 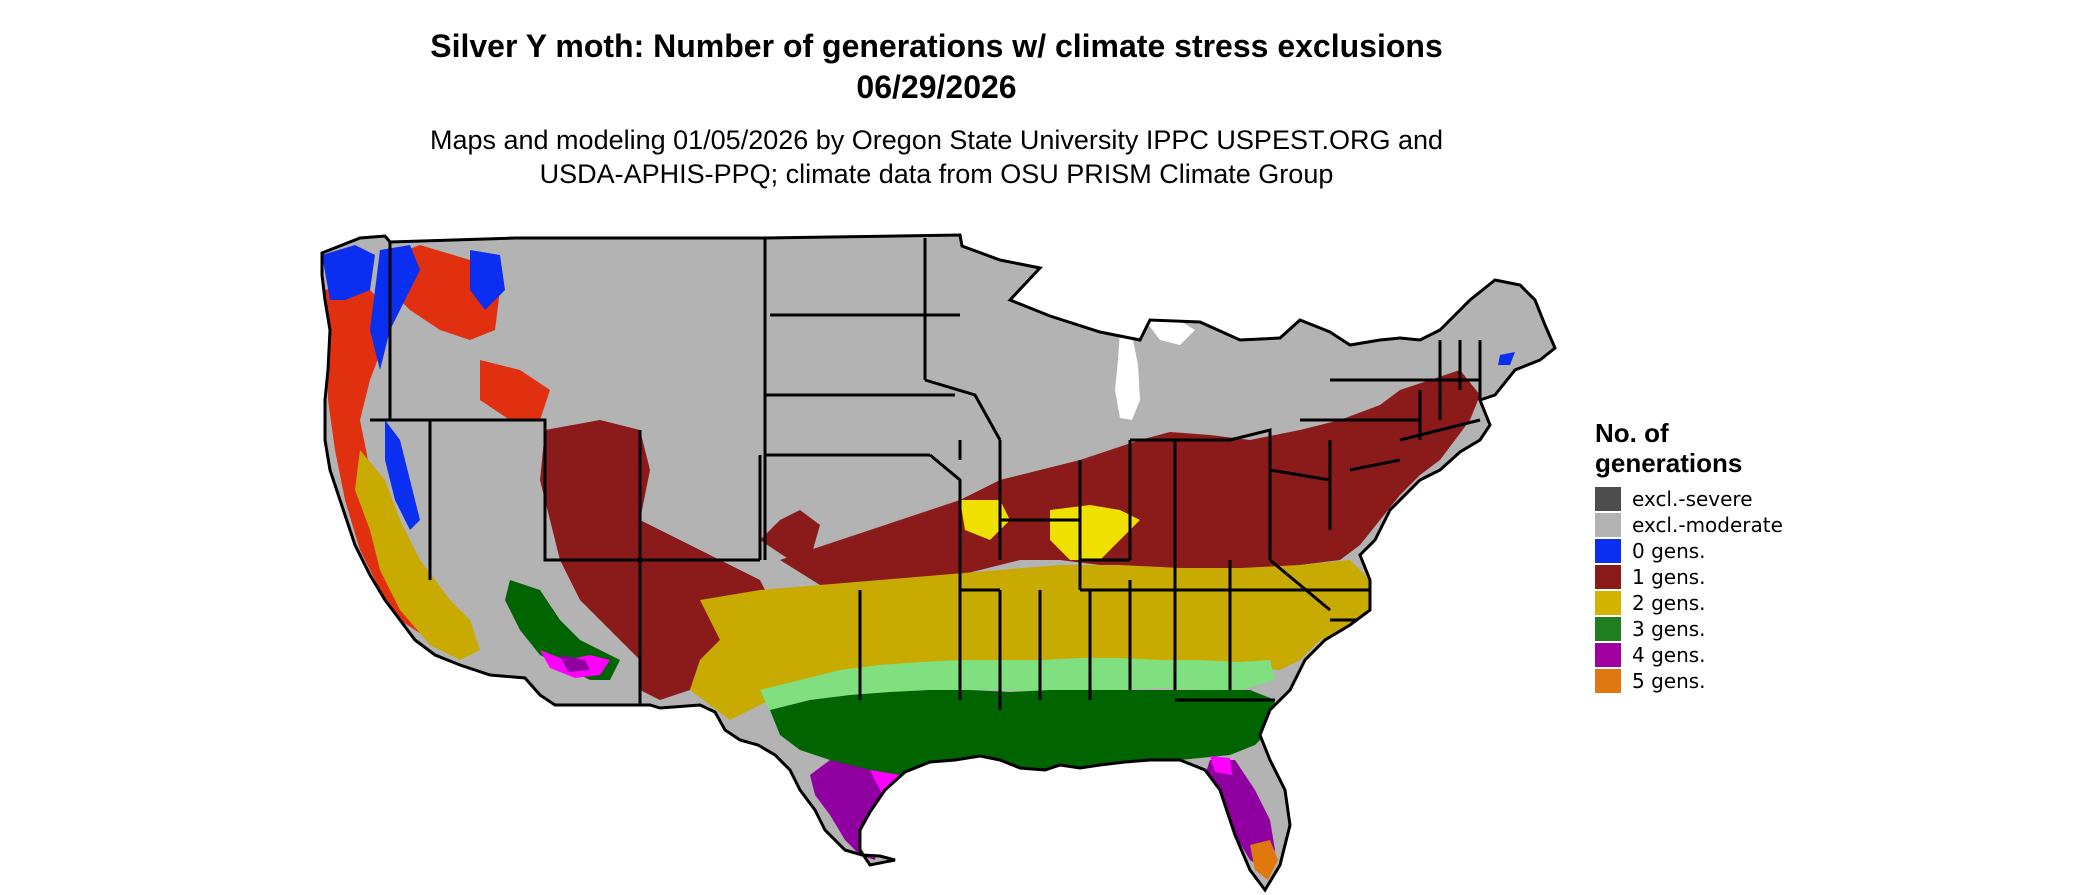 I want to click on legend-label: 4 gens., so click(x=1669, y=655).